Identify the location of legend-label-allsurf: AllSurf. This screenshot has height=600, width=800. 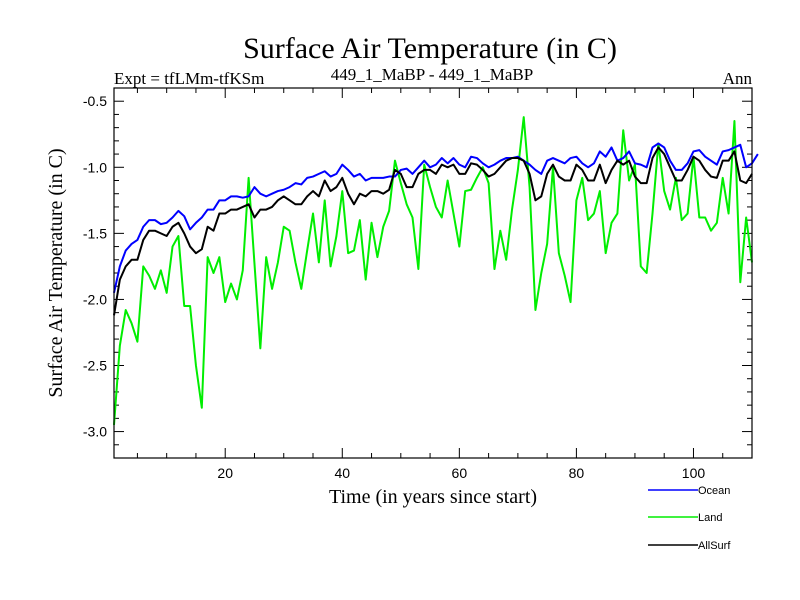
(714, 546).